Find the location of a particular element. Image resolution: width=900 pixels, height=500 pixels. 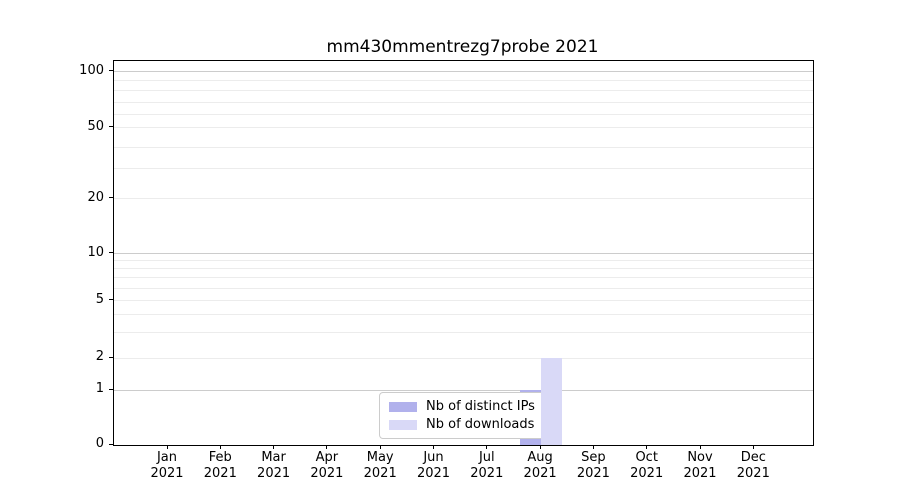

x-tick-label-sep: Sep 2021 is located at coordinates (593, 465).